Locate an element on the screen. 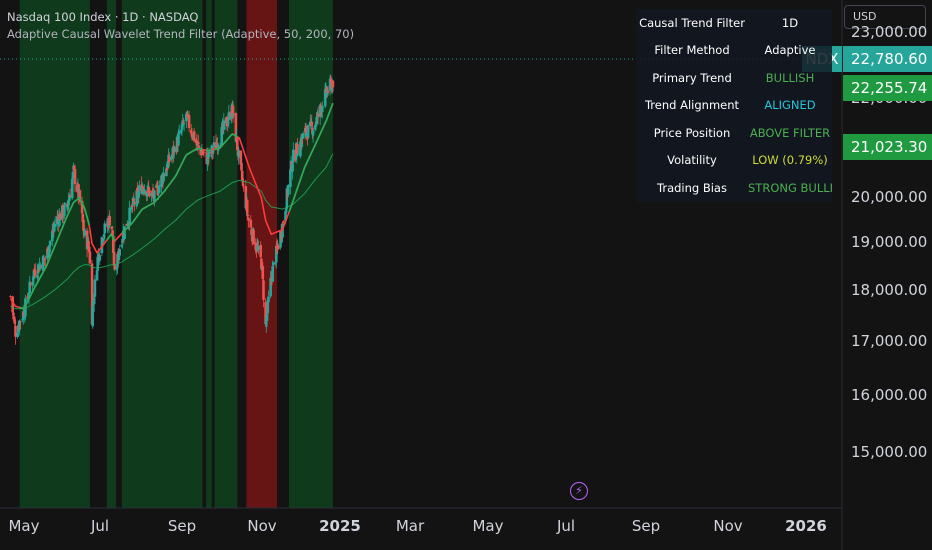 This screenshot has height=550, width=932. price-axis-tick: 18,000.00 is located at coordinates (889, 290).